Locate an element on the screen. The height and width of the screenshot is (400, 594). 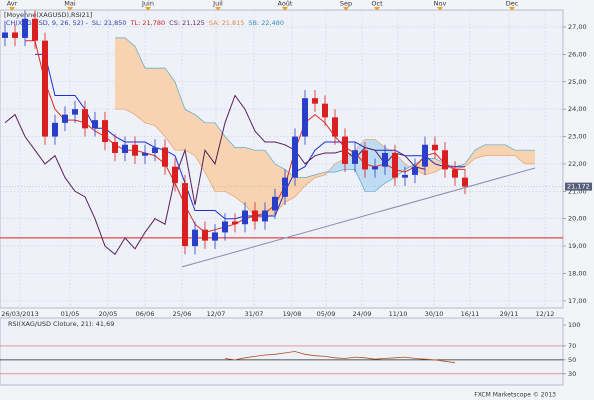
x-tick-label: 31/07 is located at coordinates (254, 314).